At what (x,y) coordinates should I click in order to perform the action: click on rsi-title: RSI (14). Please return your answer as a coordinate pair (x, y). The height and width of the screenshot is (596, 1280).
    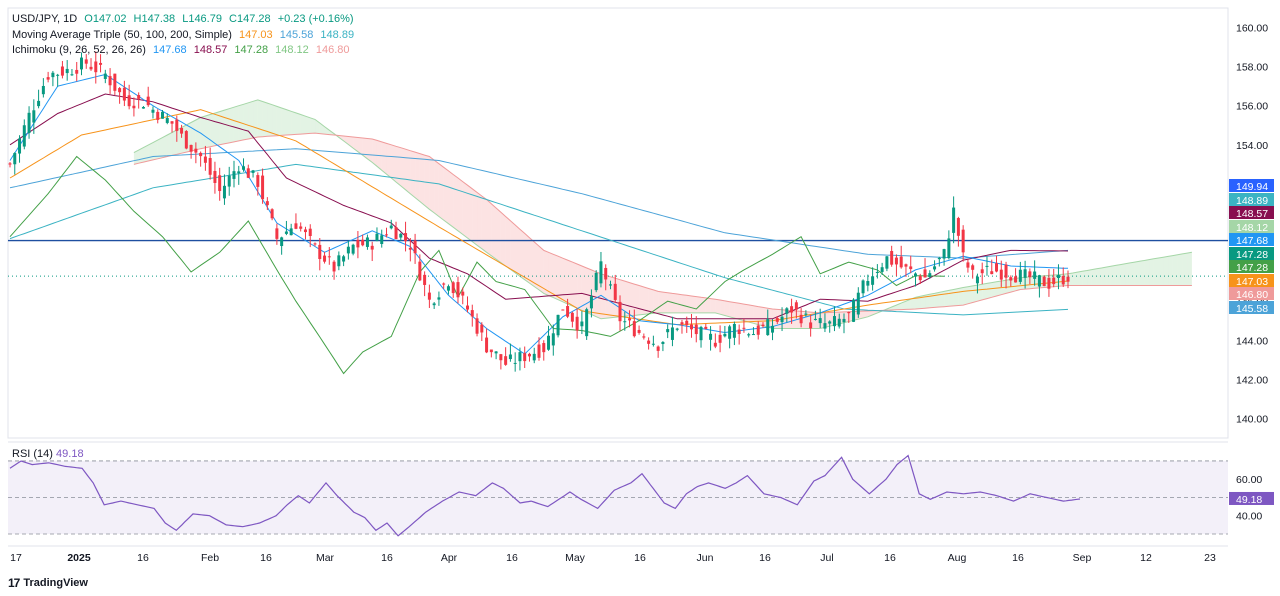
    Looking at the image, I should click on (32, 454).